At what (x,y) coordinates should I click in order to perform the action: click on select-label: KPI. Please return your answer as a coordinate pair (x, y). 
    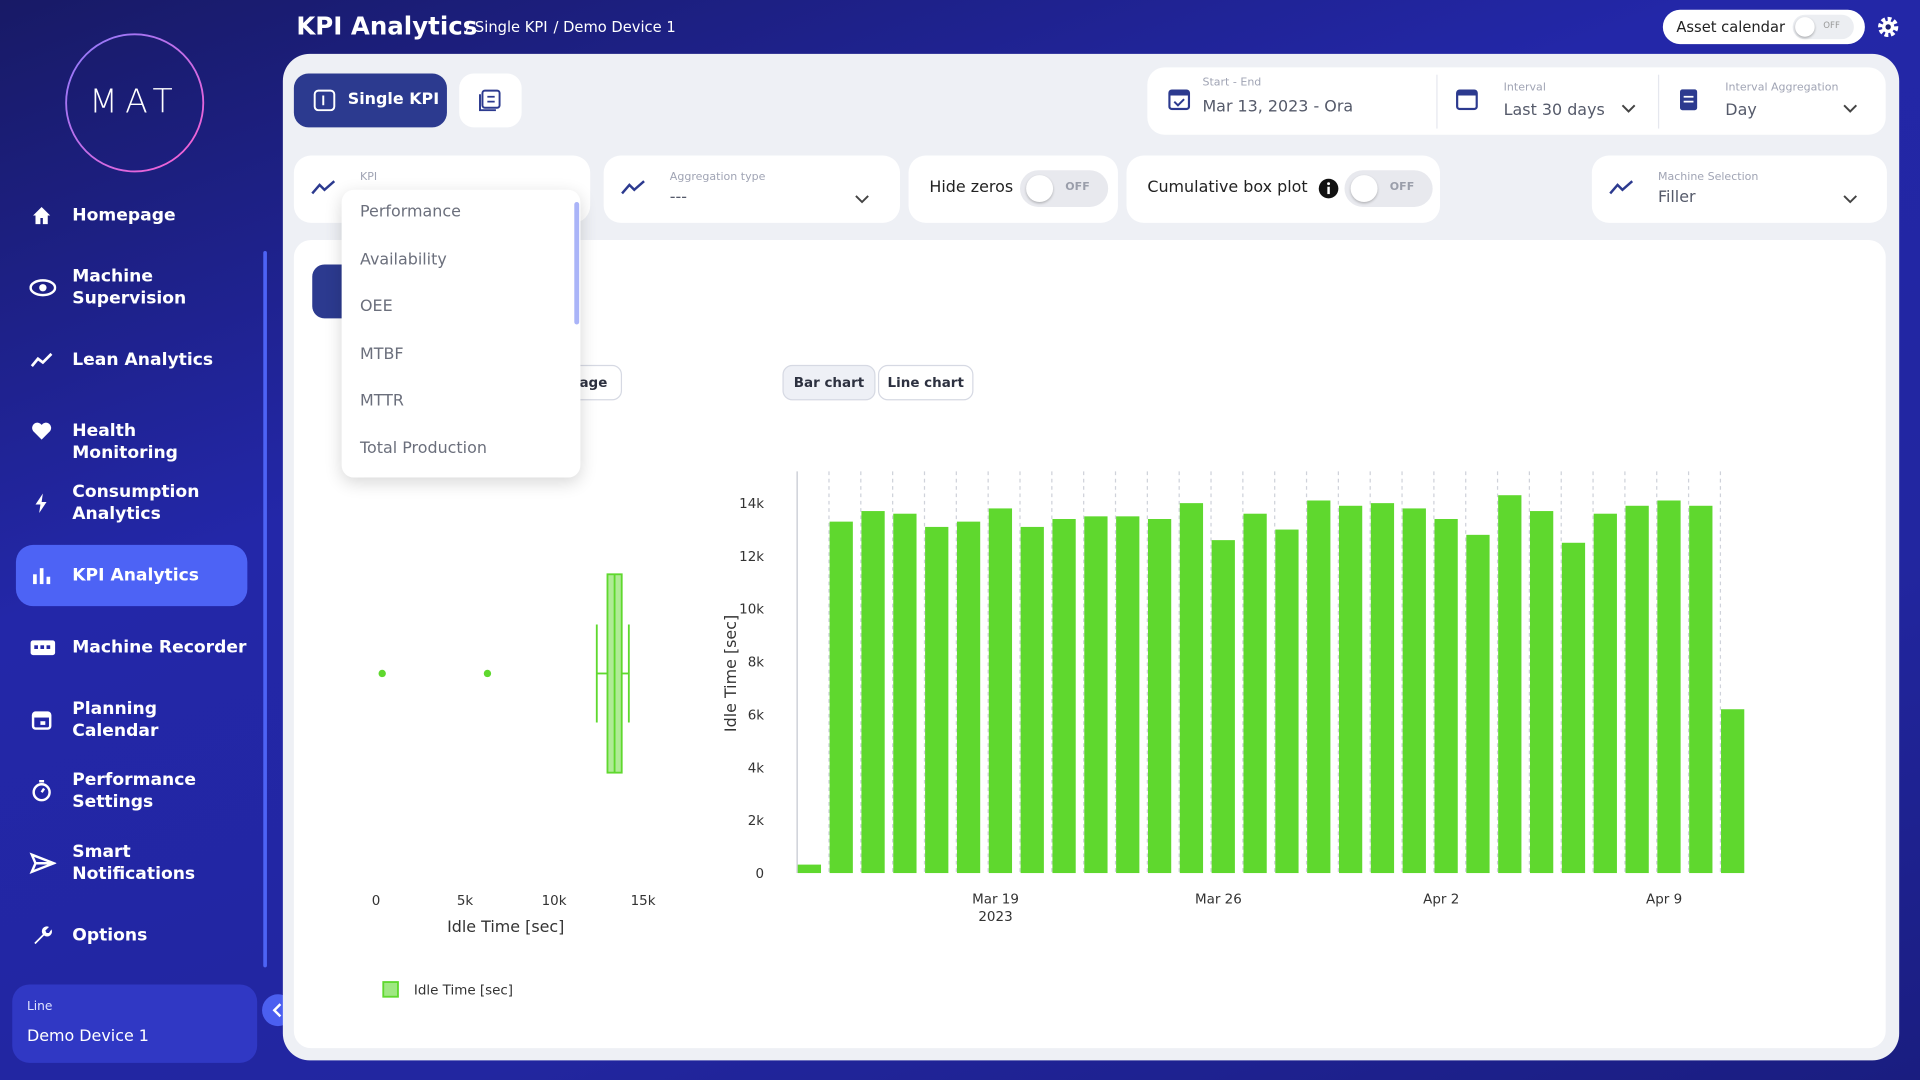
    Looking at the image, I should click on (369, 177).